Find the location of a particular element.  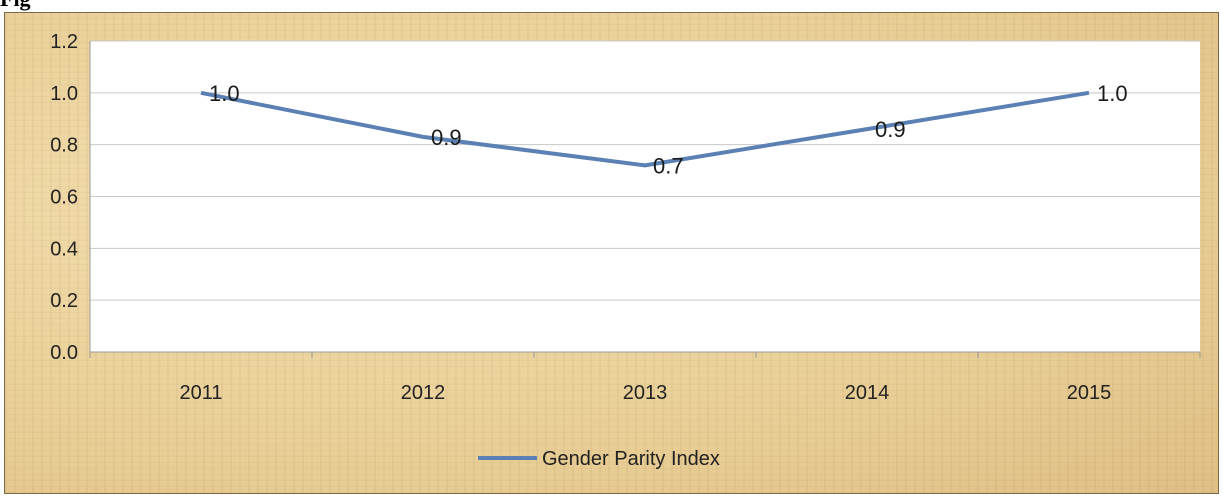

legend: Gender Parity Index is located at coordinates (599, 459).